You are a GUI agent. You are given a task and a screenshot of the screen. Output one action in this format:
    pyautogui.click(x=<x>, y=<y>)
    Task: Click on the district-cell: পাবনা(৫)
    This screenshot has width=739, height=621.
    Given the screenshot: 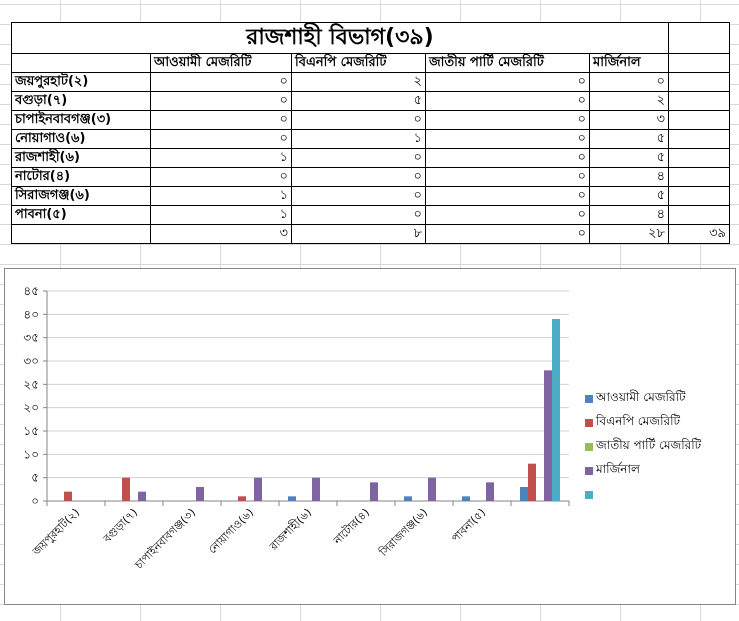 What is the action you would take?
    pyautogui.click(x=81, y=215)
    